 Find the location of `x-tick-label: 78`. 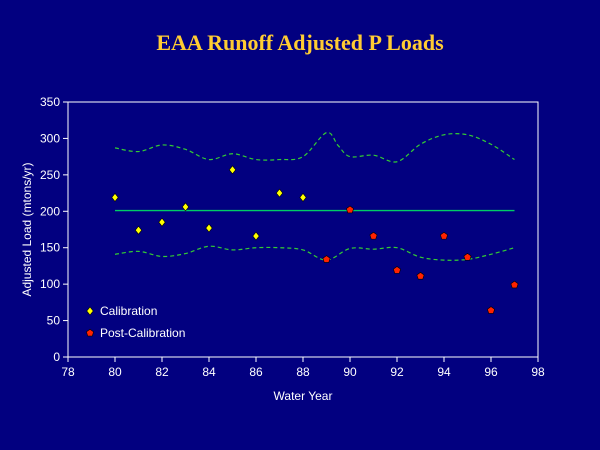

x-tick-label: 78 is located at coordinates (68, 372).